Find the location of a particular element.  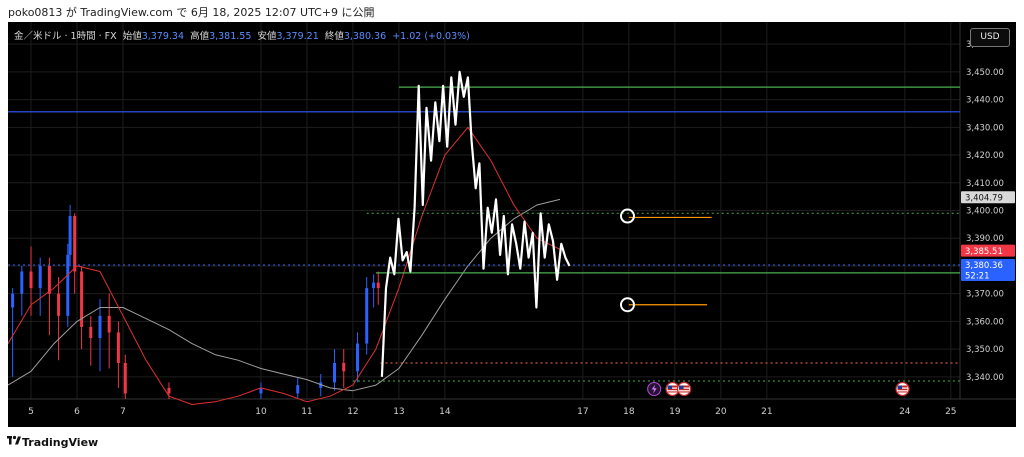

open-label: 始値 is located at coordinates (132, 36).